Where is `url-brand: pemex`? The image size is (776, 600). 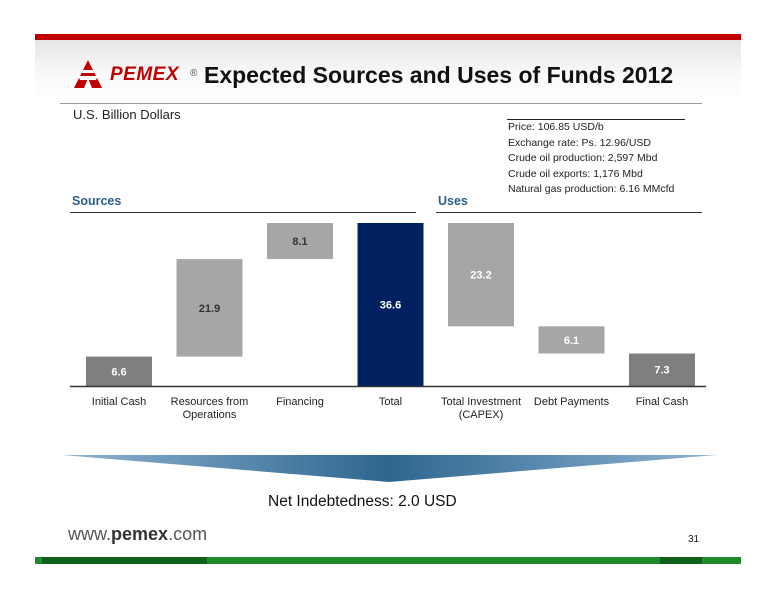 url-brand: pemex is located at coordinates (140, 534).